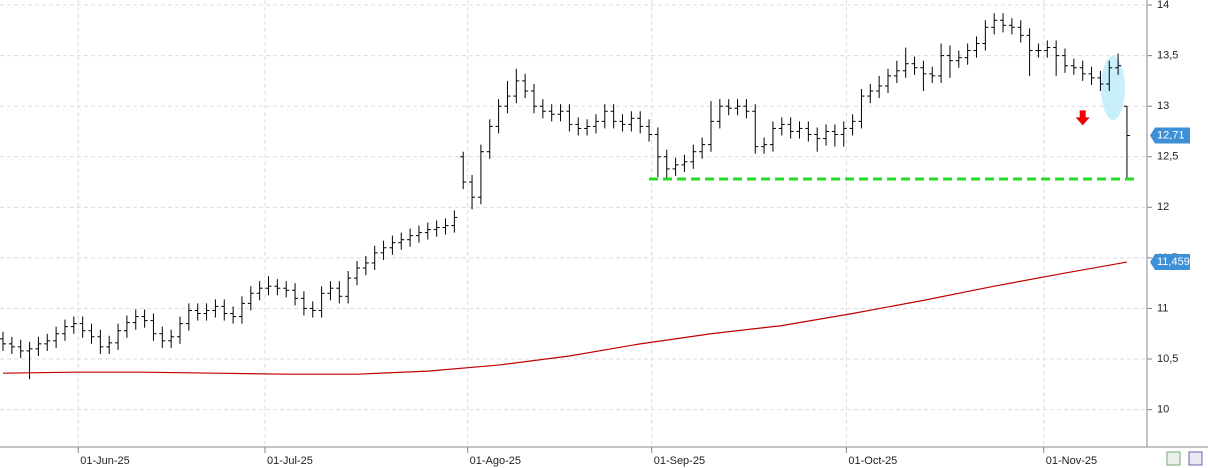 The width and height of the screenshot is (1208, 468). Describe the element at coordinates (1167, 359) in the screenshot. I see `y-tick-label: 10,5` at that location.